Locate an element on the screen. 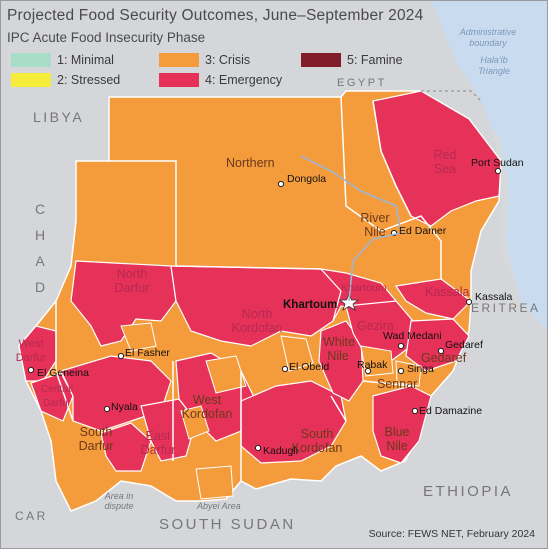 Image resolution: width=548 pixels, height=549 pixels. blue-nile-emergency is located at coordinates (402, 424).